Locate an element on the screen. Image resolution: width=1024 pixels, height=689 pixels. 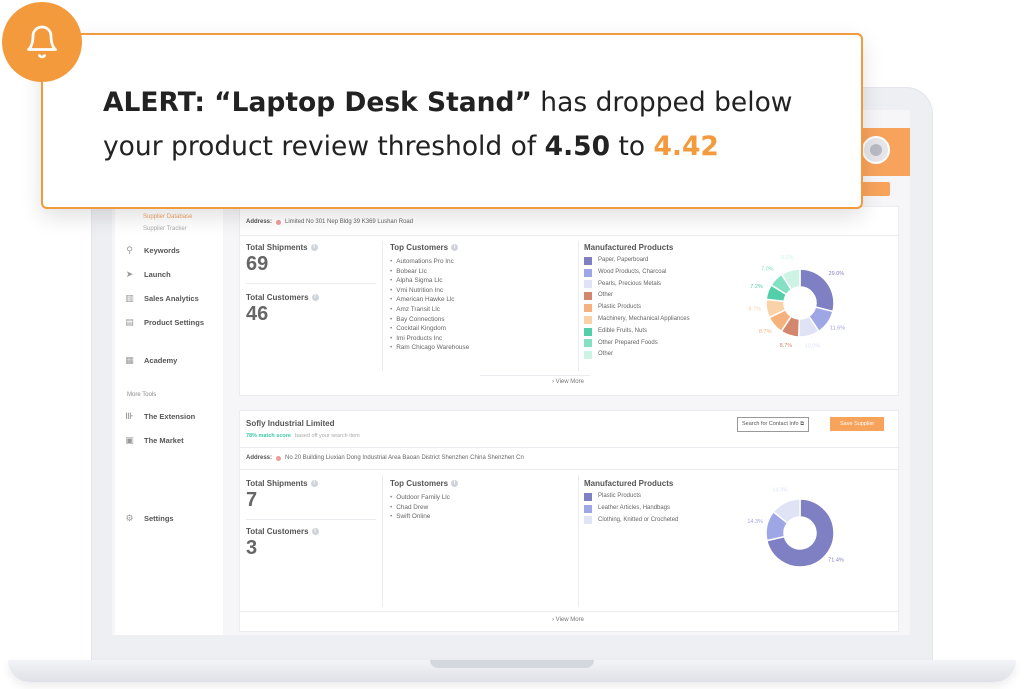
sidebar-item-academy: ▦ Academy is located at coordinates (151, 360).